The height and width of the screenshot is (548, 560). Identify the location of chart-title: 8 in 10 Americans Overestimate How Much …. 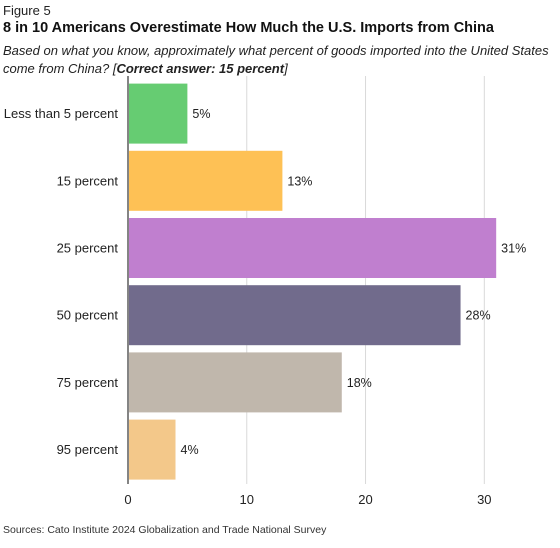
(248, 28).